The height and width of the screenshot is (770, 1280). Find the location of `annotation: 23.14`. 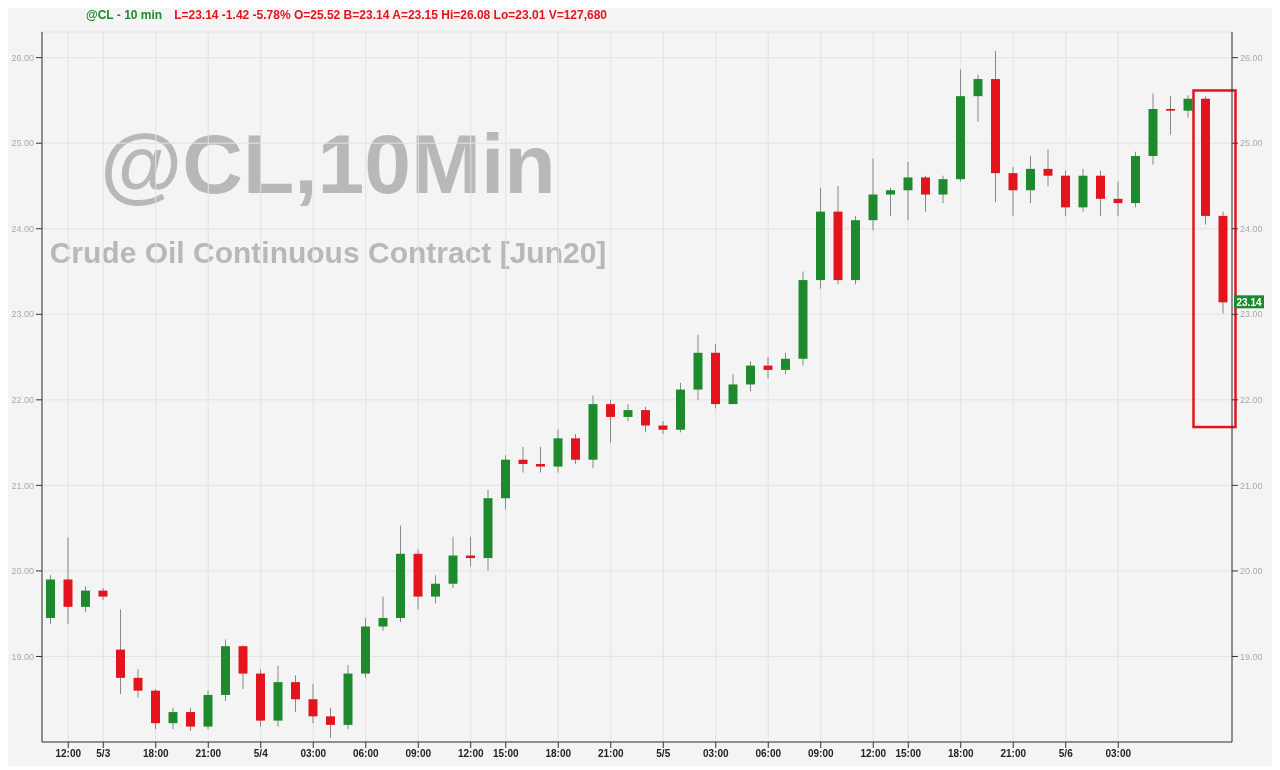

annotation: 23.14 is located at coordinates (1249, 302).